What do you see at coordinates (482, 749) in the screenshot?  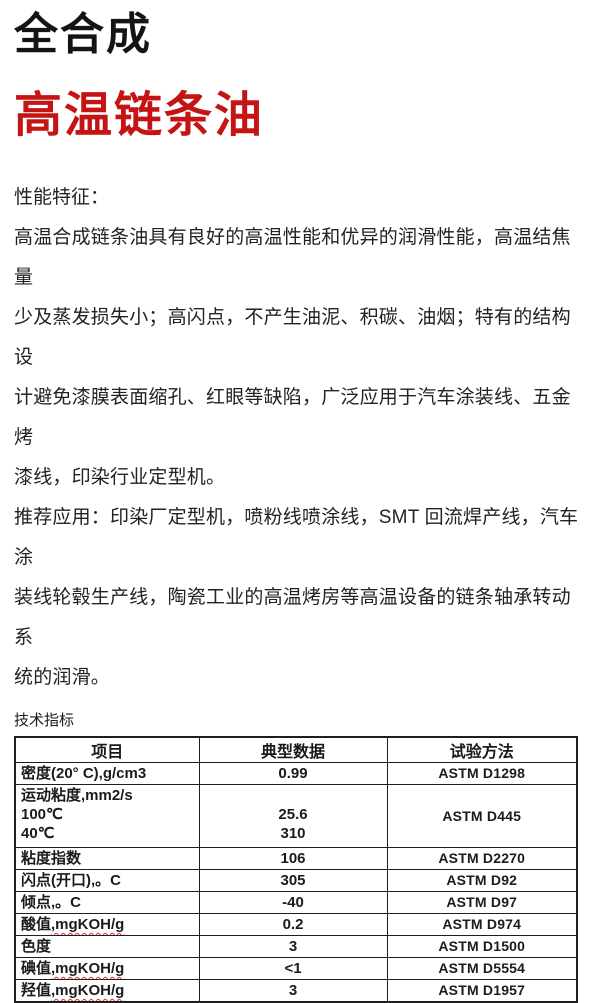 I see `column-header-method: 试验方法` at bounding box center [482, 749].